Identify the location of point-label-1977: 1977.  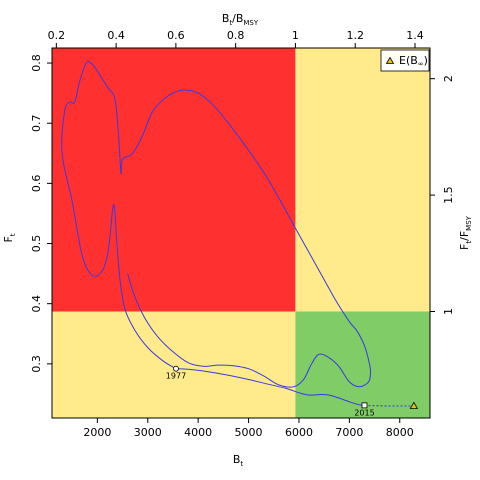
(176, 376).